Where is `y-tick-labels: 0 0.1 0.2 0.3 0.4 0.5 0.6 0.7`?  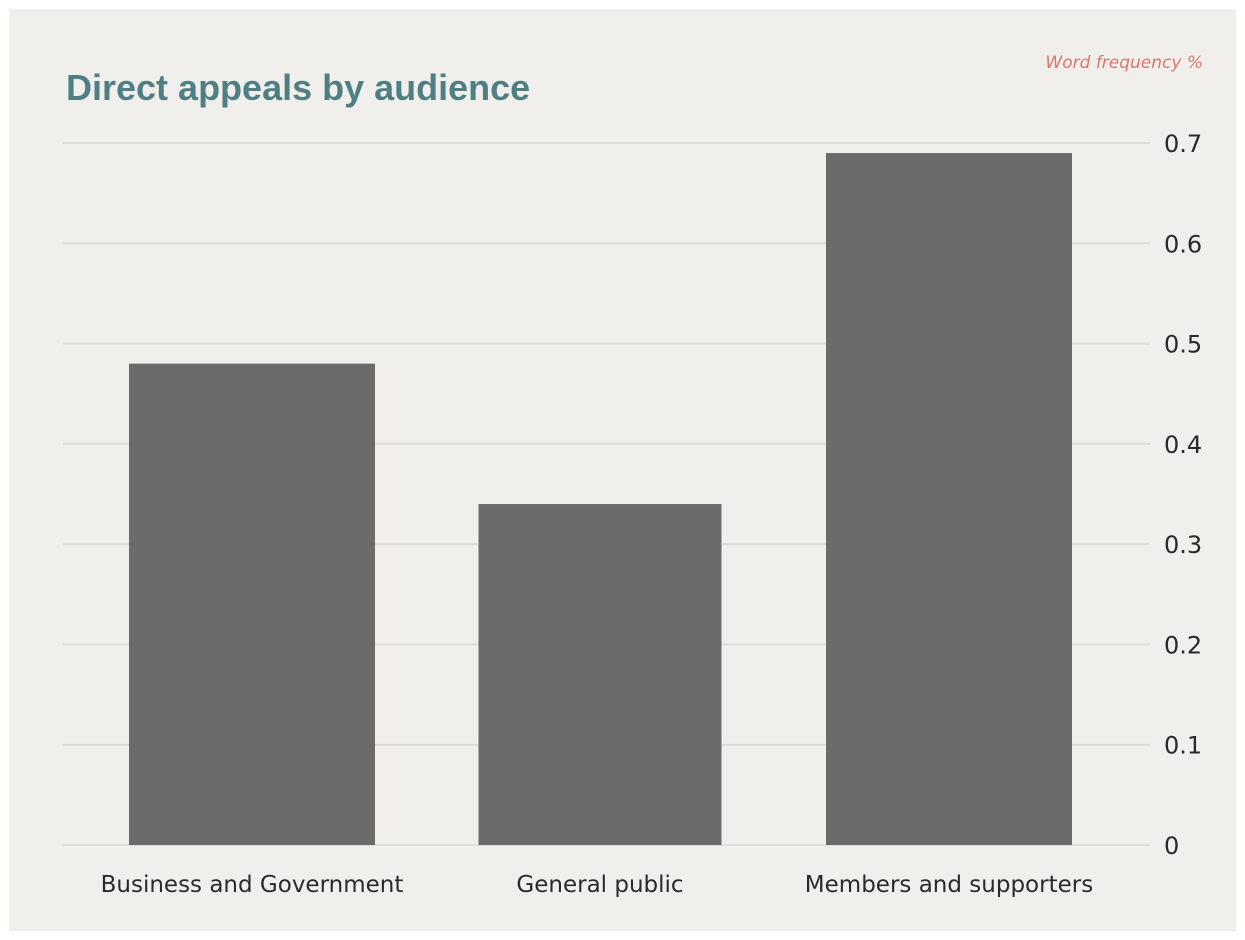 y-tick-labels: 0 0.1 0.2 0.3 0.4 0.5 0.6 0.7 is located at coordinates (1183, 495).